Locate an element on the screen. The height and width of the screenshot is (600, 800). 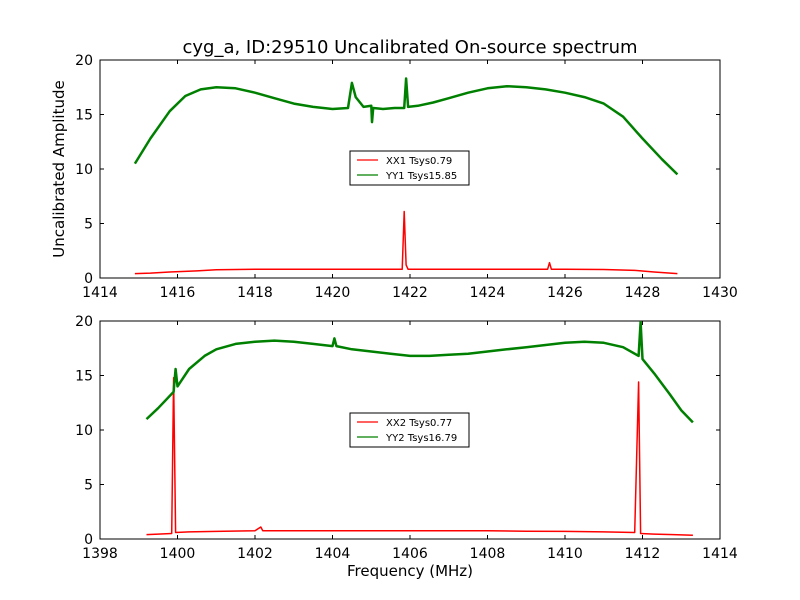
x-tick-label: 1430 is located at coordinates (720, 293).